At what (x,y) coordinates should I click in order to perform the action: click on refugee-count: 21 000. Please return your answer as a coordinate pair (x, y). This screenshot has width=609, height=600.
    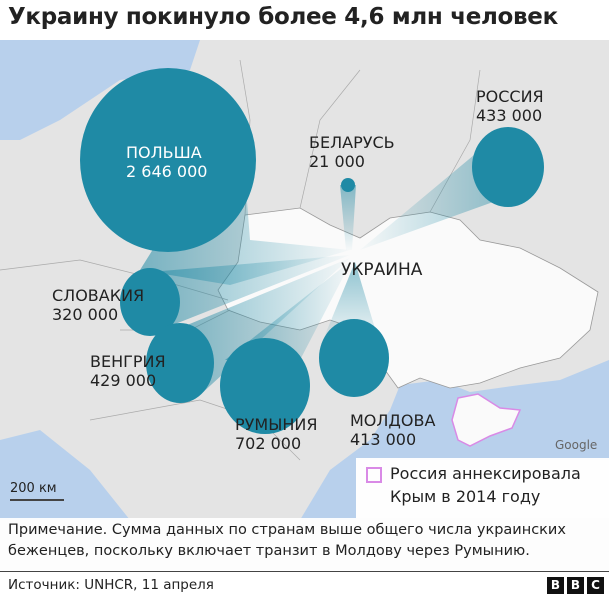
    Looking at the image, I should click on (337, 161).